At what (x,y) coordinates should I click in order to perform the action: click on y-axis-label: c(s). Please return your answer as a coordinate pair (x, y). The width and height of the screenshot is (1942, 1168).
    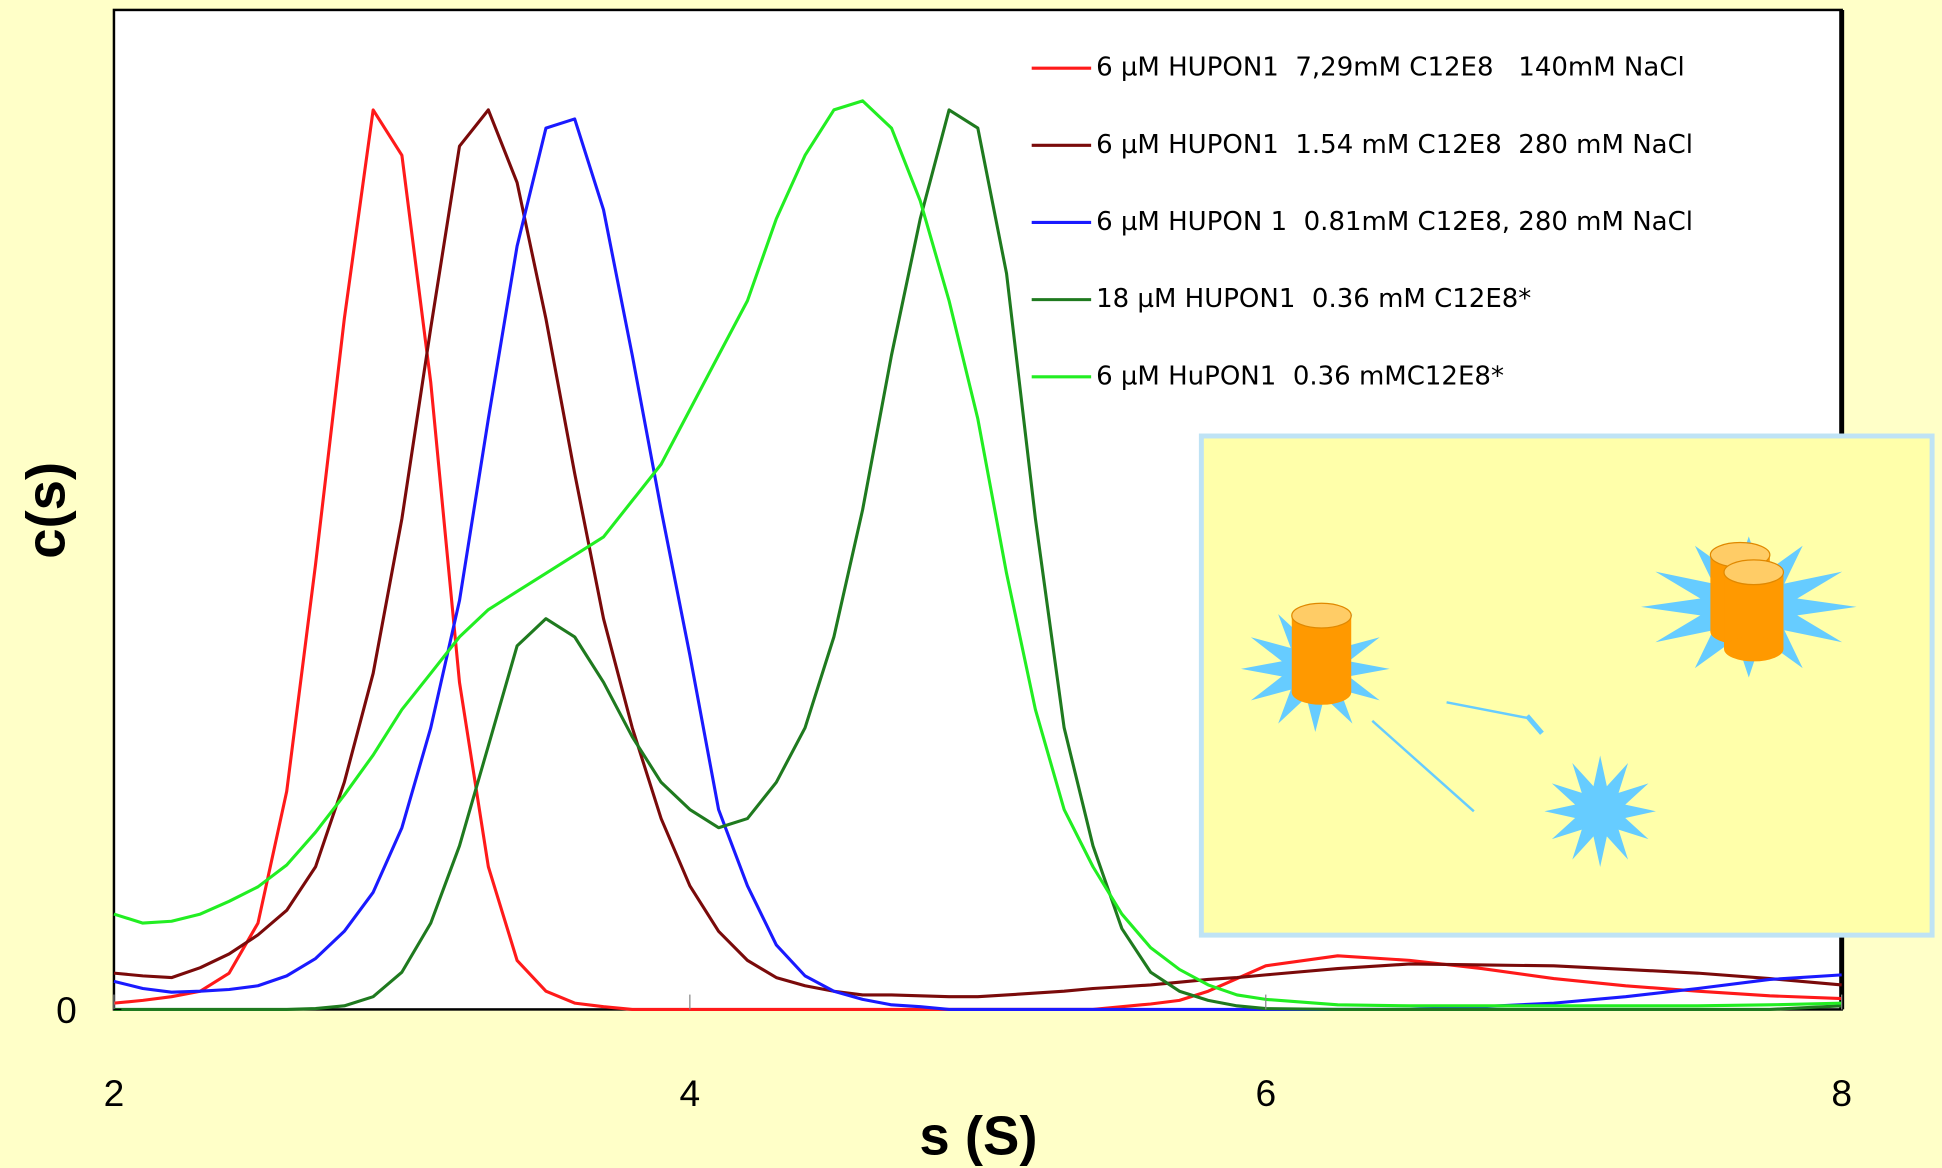
    Looking at the image, I should click on (45, 510).